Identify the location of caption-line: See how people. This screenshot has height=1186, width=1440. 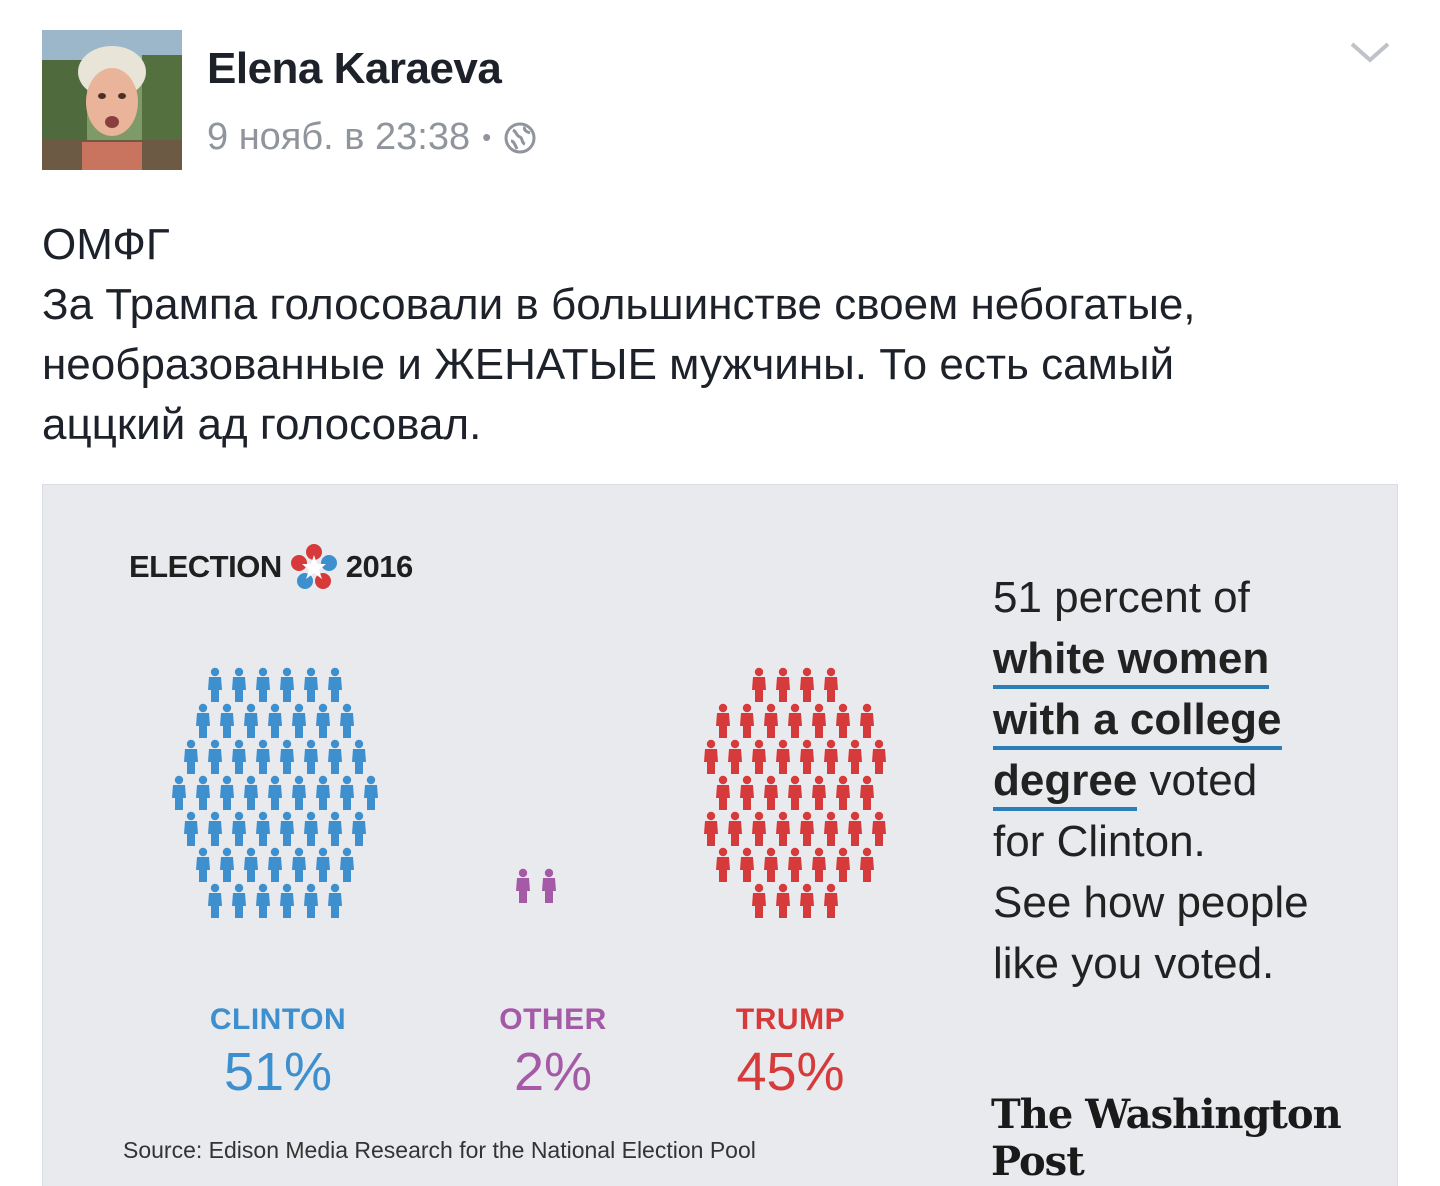
(1151, 902).